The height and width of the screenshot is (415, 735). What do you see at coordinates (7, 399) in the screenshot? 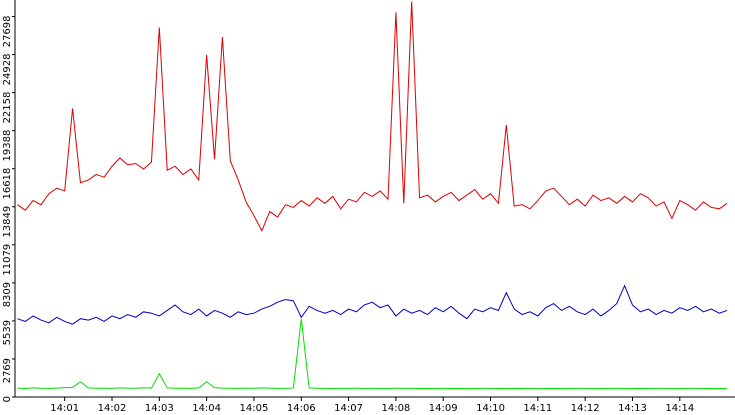
I see `y-tick-label: 0` at bounding box center [7, 399].